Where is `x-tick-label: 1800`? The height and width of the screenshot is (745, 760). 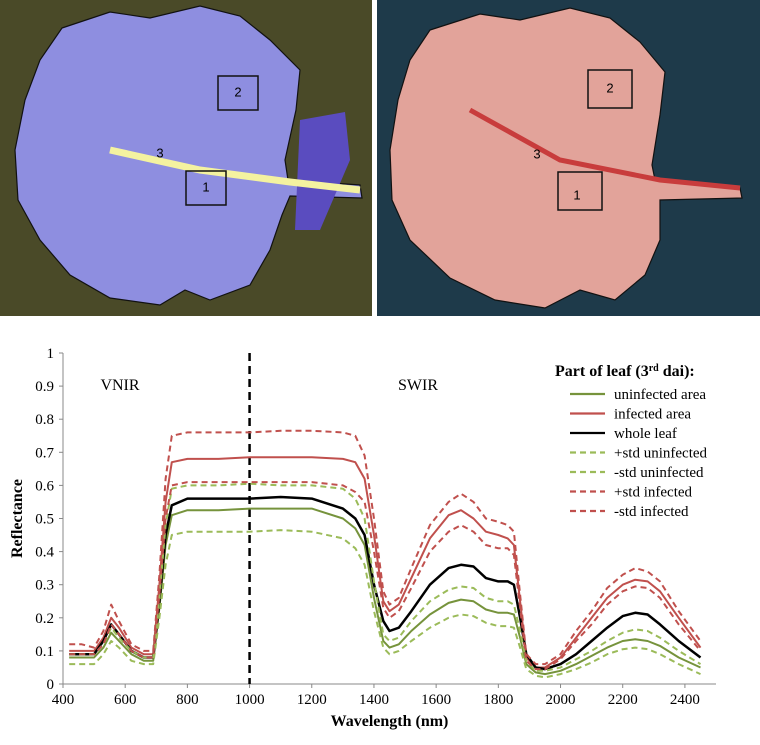
x-tick-label: 1800 is located at coordinates (498, 700).